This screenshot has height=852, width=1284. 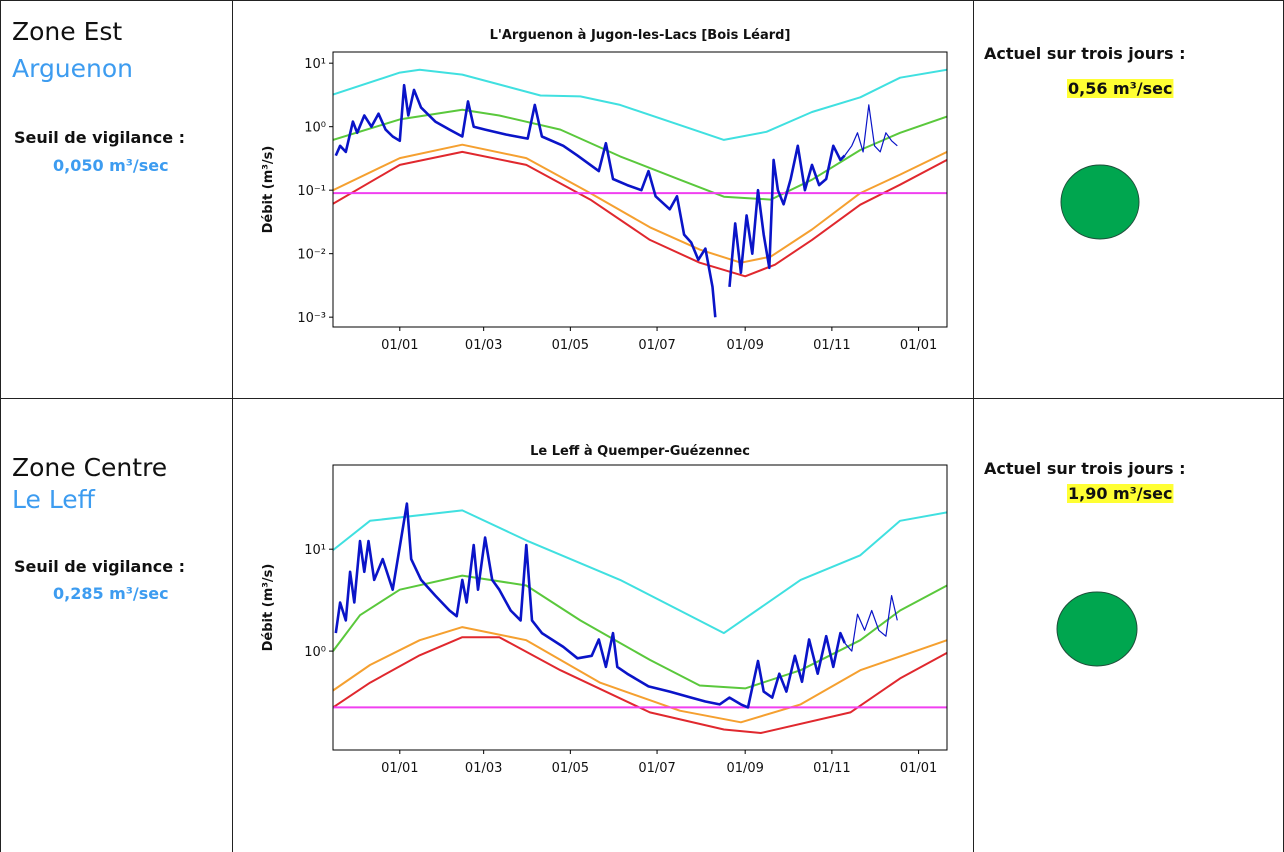 I want to click on y-tick-label: 10⁻², so click(x=311, y=255).